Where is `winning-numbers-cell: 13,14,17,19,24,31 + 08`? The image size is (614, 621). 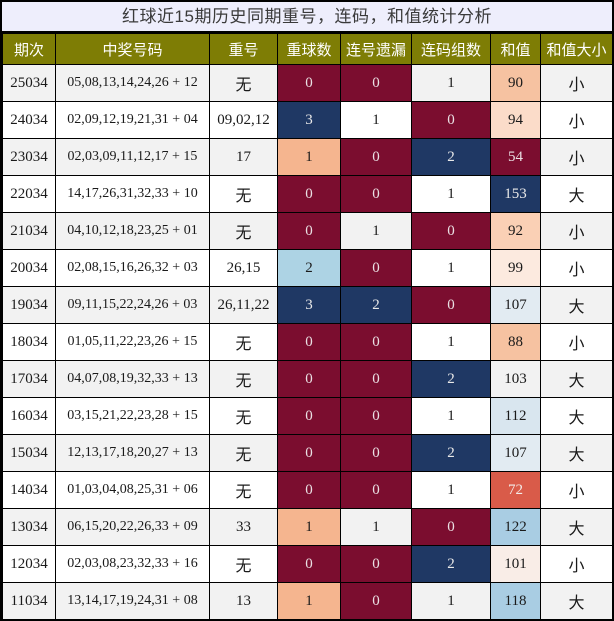 winning-numbers-cell: 13,14,17,19,24,31 + 08 is located at coordinates (132, 601).